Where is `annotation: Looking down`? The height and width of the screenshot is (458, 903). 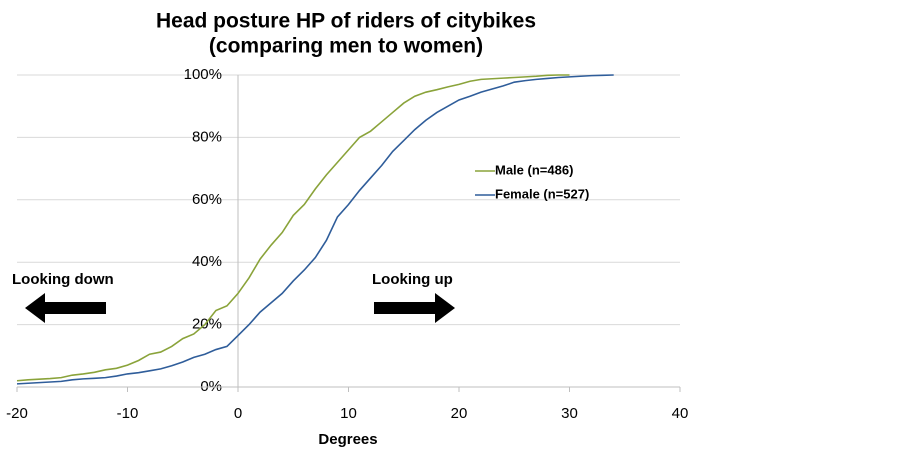 annotation: Looking down is located at coordinates (63, 279).